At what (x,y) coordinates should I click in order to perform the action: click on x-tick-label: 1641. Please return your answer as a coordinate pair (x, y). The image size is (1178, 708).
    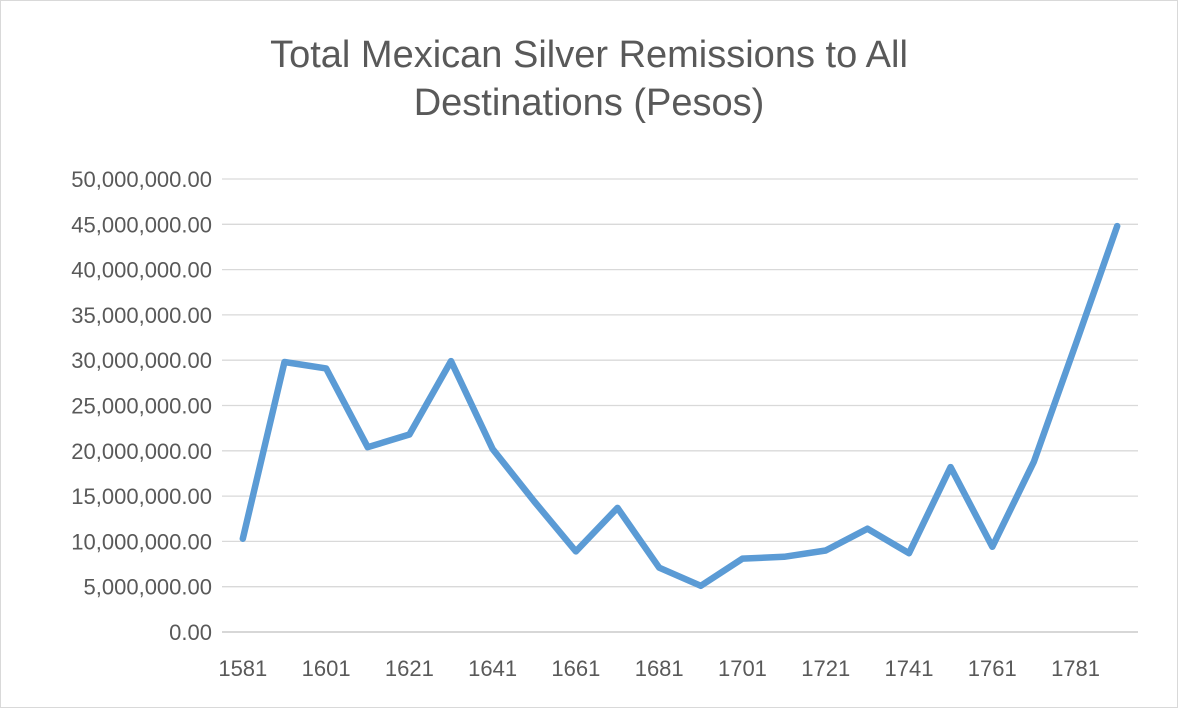
    Looking at the image, I should click on (492, 668).